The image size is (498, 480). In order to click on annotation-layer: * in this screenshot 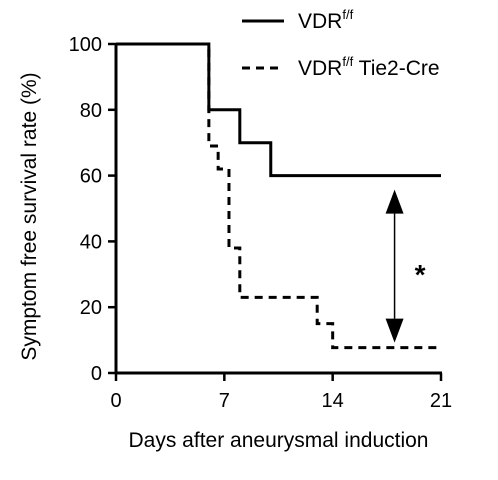, I will do `click(405, 266)`.